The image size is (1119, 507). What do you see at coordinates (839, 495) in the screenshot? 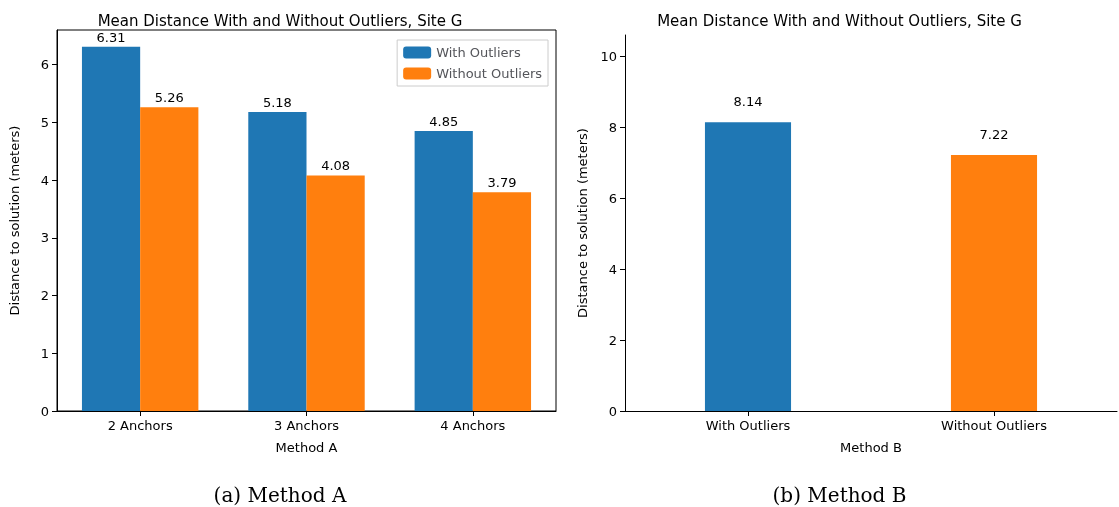
I see `text: (b) Method B` at bounding box center [839, 495].